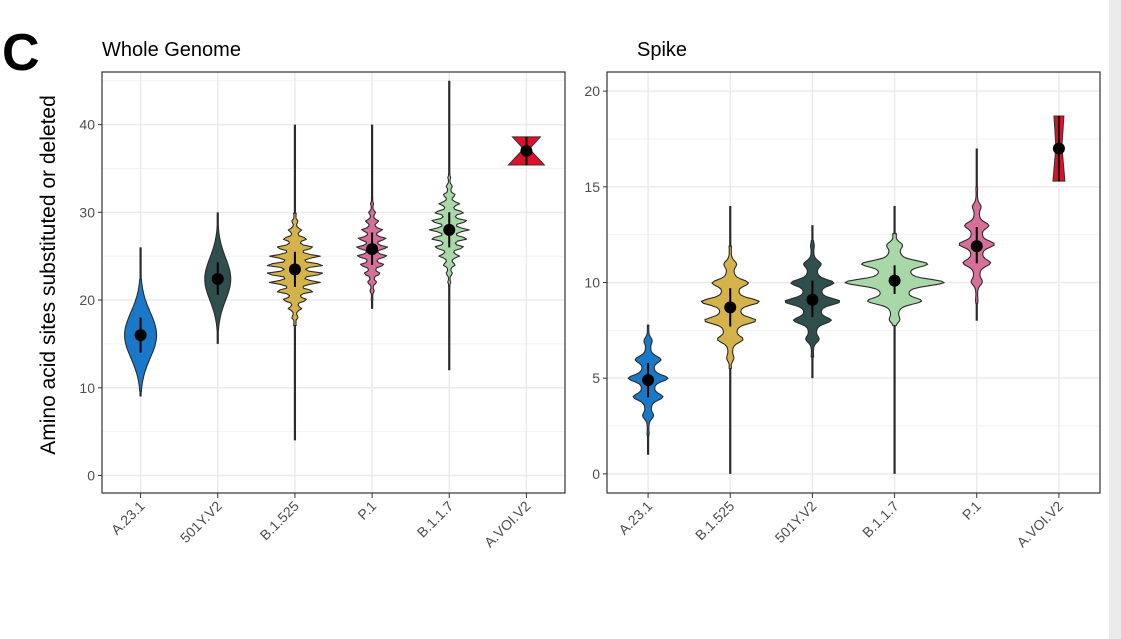 This screenshot has height=639, width=1121. What do you see at coordinates (662, 50) in the screenshot?
I see `panel-title: Spike` at bounding box center [662, 50].